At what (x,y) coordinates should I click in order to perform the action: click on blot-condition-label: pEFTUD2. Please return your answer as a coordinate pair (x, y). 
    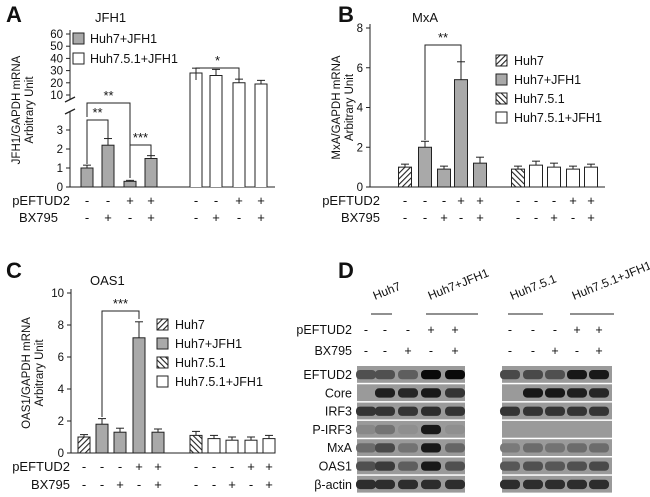
    Looking at the image, I should click on (324, 330).